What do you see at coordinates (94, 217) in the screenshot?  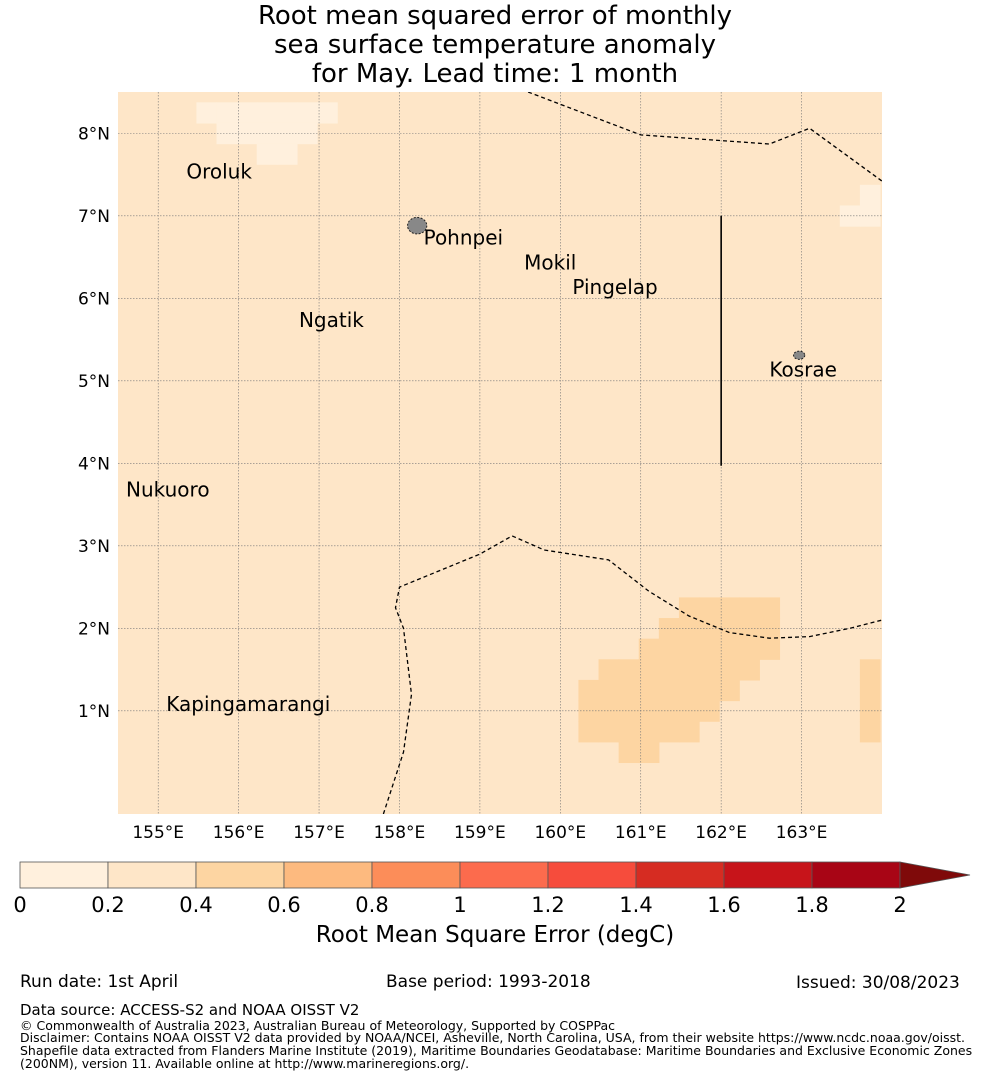 I see `lat-tick-label: 7°N` at bounding box center [94, 217].